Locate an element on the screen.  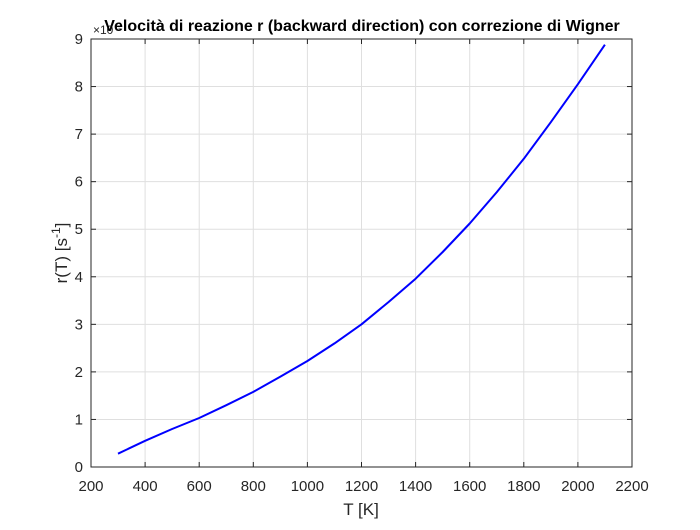
y-axis-label: r(T) [s-1] is located at coordinates (60, 253).